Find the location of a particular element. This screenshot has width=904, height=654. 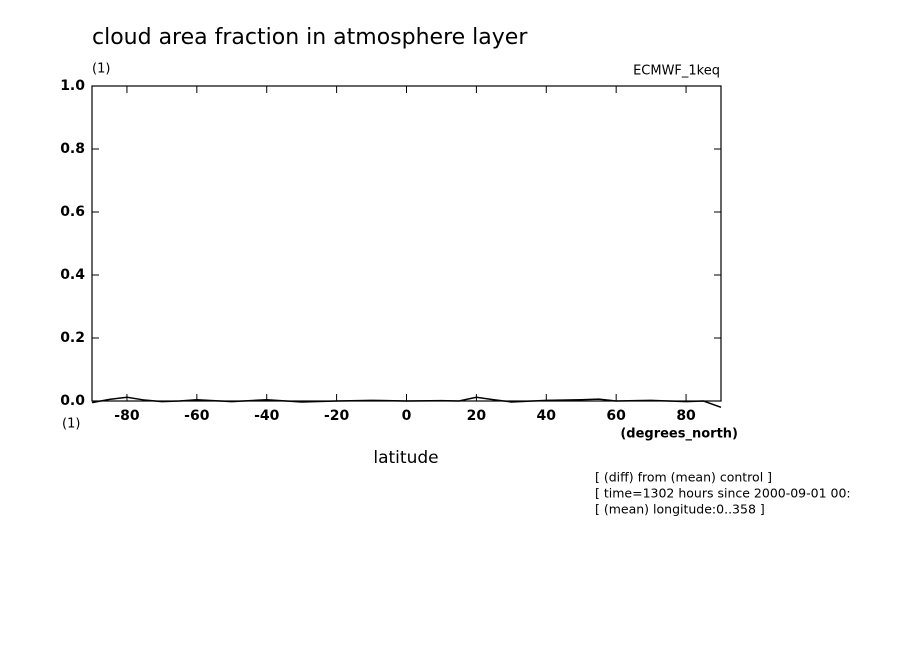

x-tick-label: 60 is located at coordinates (616, 416).